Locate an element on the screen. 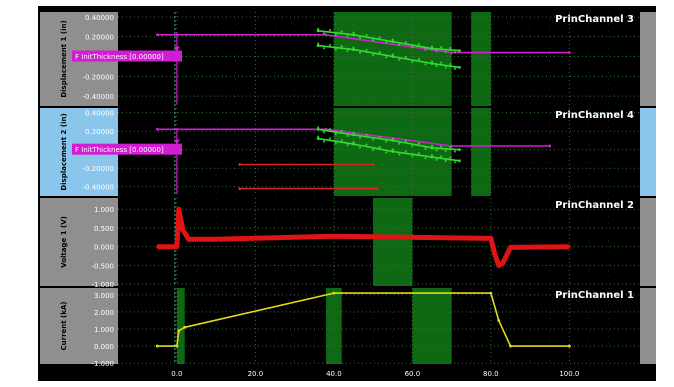 This screenshot has height=387, width=674. y-tick-label: -0.500 is located at coordinates (102, 266).